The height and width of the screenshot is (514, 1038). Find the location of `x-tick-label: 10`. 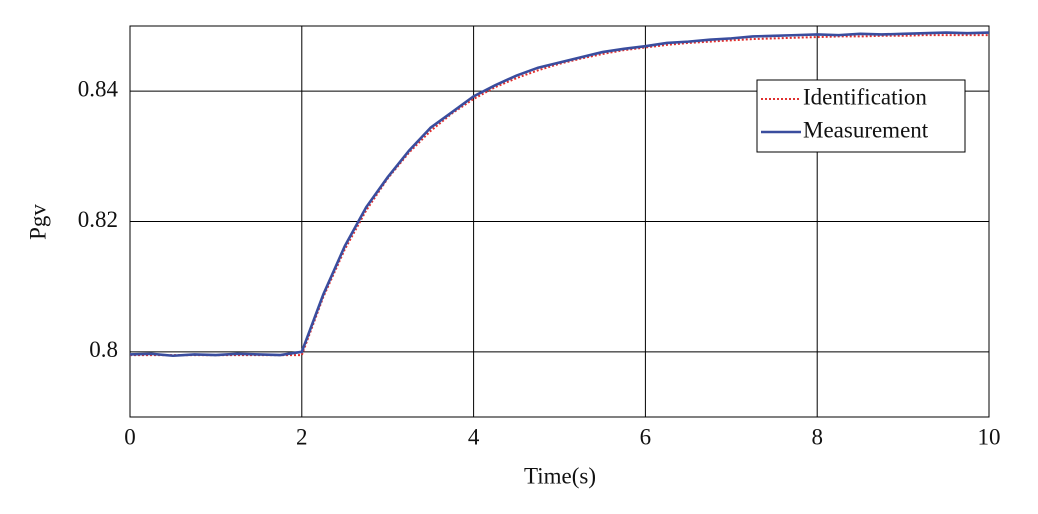

x-tick-label: 10 is located at coordinates (989, 436).